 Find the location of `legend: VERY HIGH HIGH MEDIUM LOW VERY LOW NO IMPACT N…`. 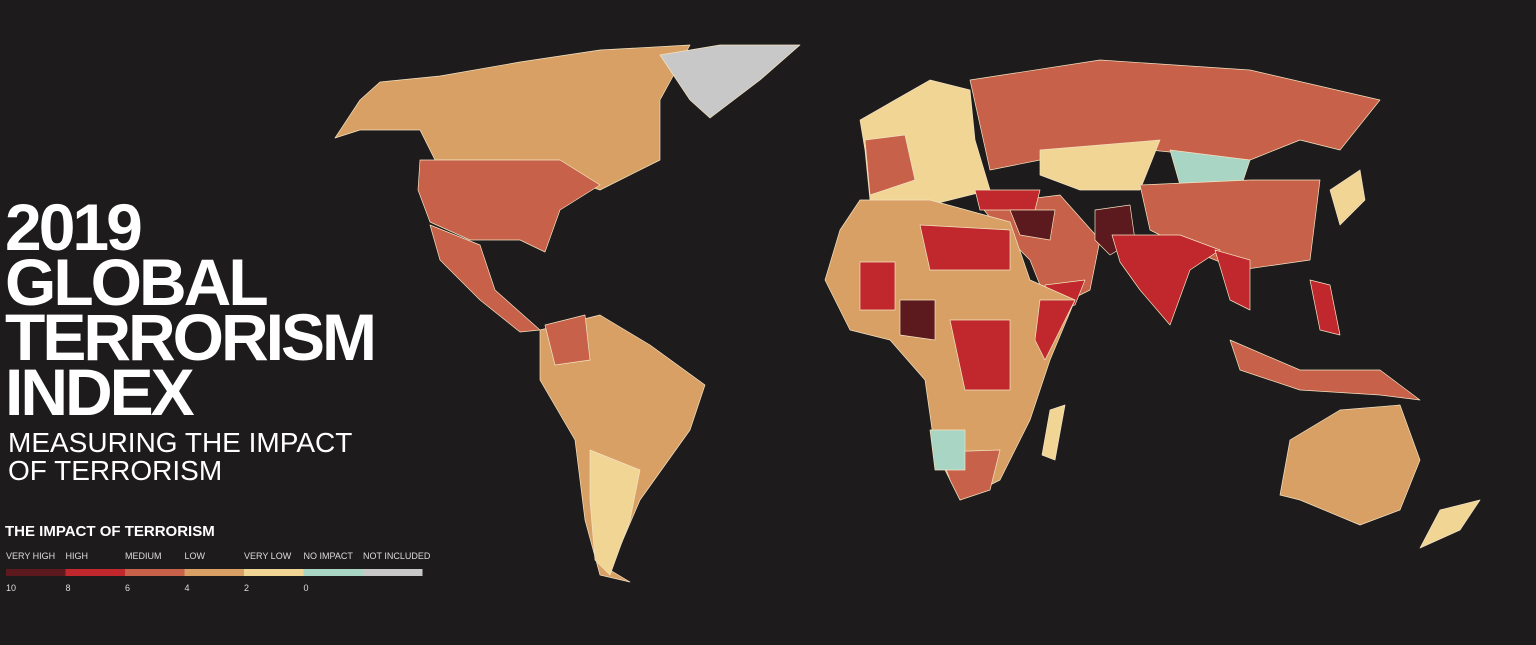

legend: VERY HIGH HIGH MEDIUM LOW VERY LOW NO IMPACT N… is located at coordinates (218, 572).